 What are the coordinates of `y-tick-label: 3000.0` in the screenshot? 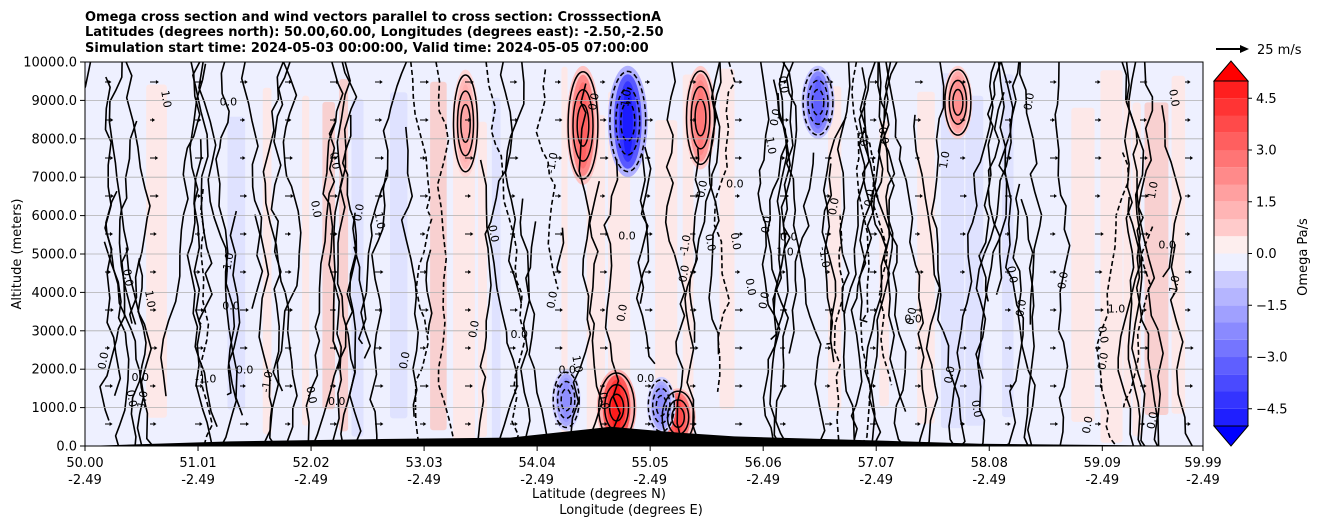 It's located at (55, 331).